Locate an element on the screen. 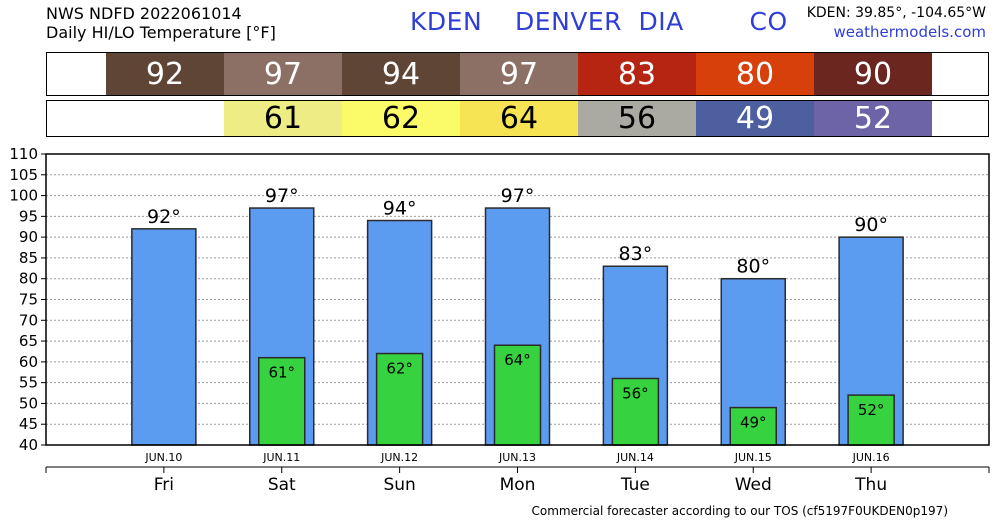  high-temp-label: 92° is located at coordinates (164, 217).